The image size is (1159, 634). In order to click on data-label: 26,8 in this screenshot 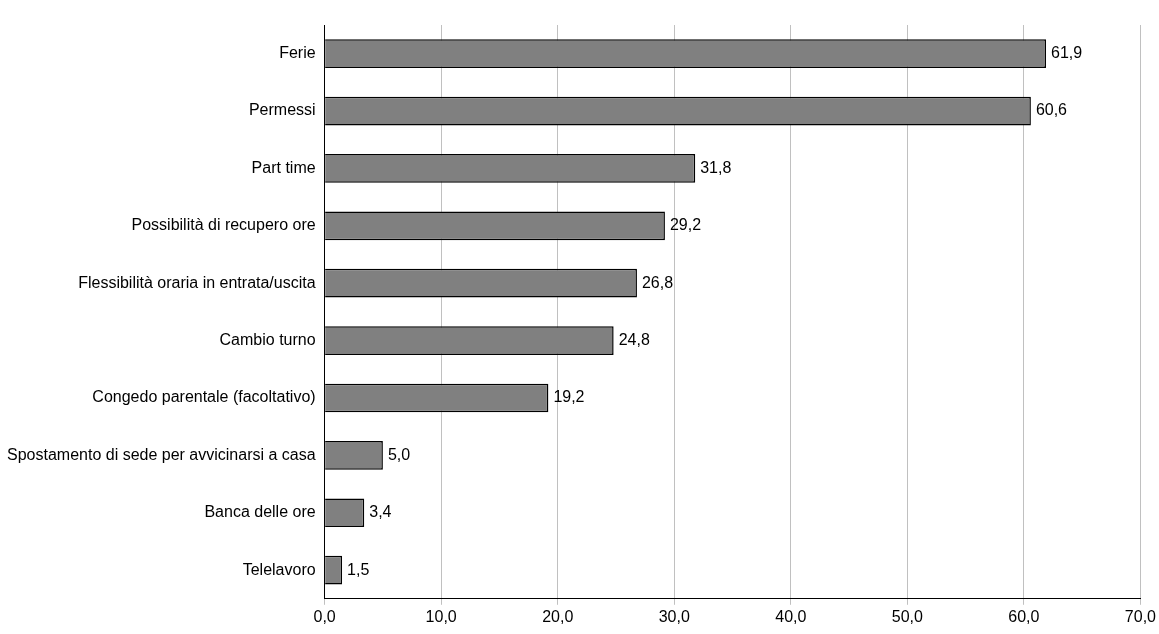, I will do `click(657, 282)`.